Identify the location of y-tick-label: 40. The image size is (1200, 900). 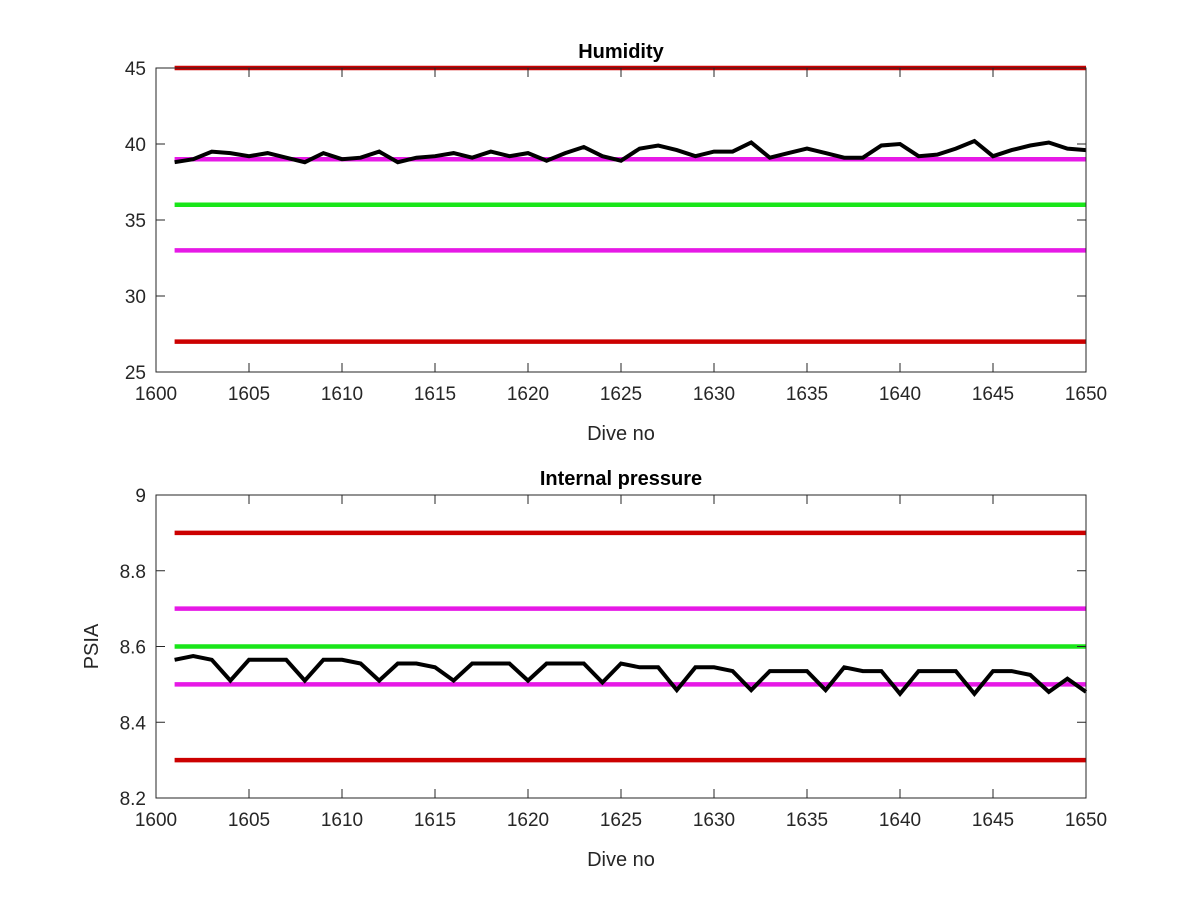
(135, 145).